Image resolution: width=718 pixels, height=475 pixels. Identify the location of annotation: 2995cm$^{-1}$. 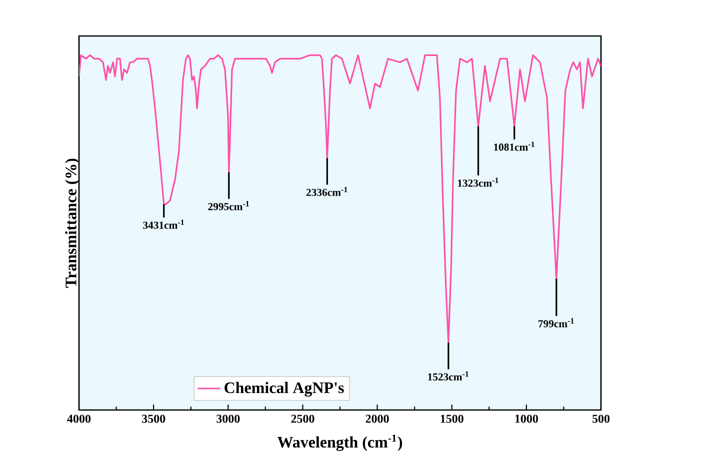
(228, 205).